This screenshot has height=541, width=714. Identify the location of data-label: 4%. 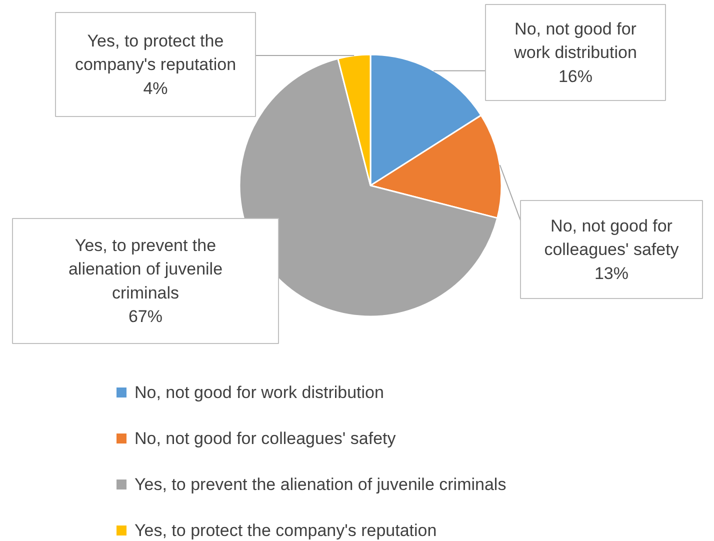
(155, 88).